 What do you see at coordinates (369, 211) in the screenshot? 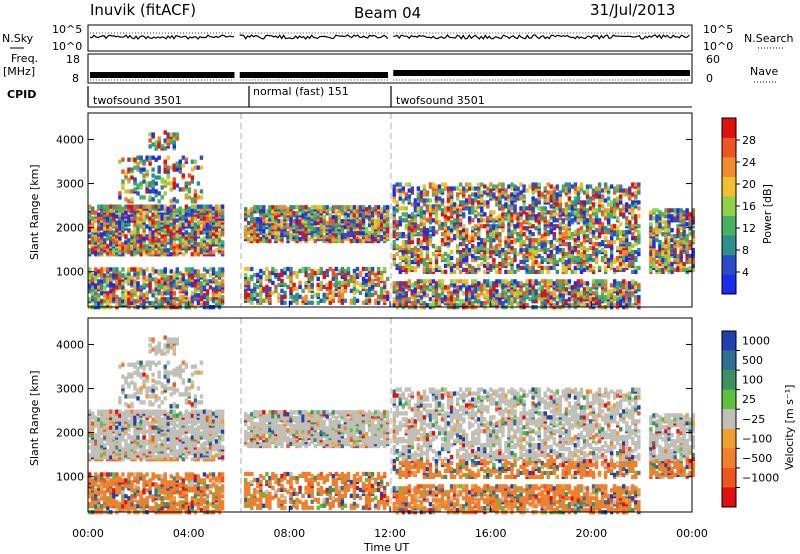
I see `power-cell-2077` at bounding box center [369, 211].